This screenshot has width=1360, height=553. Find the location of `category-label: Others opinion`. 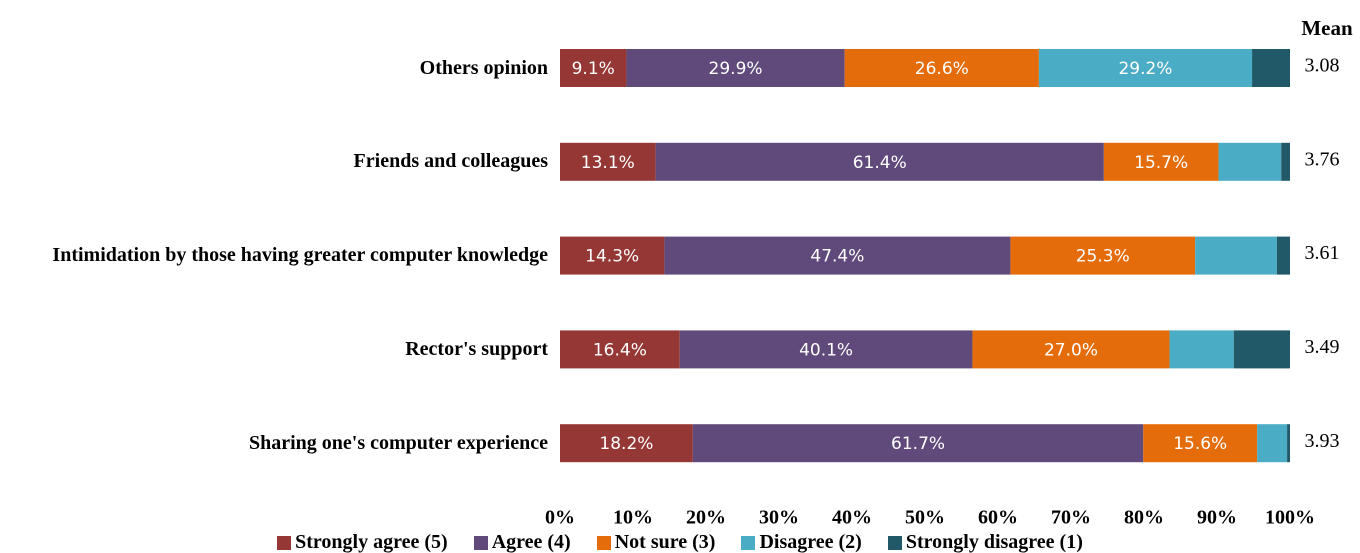

category-label: Others opinion is located at coordinates (274, 68).